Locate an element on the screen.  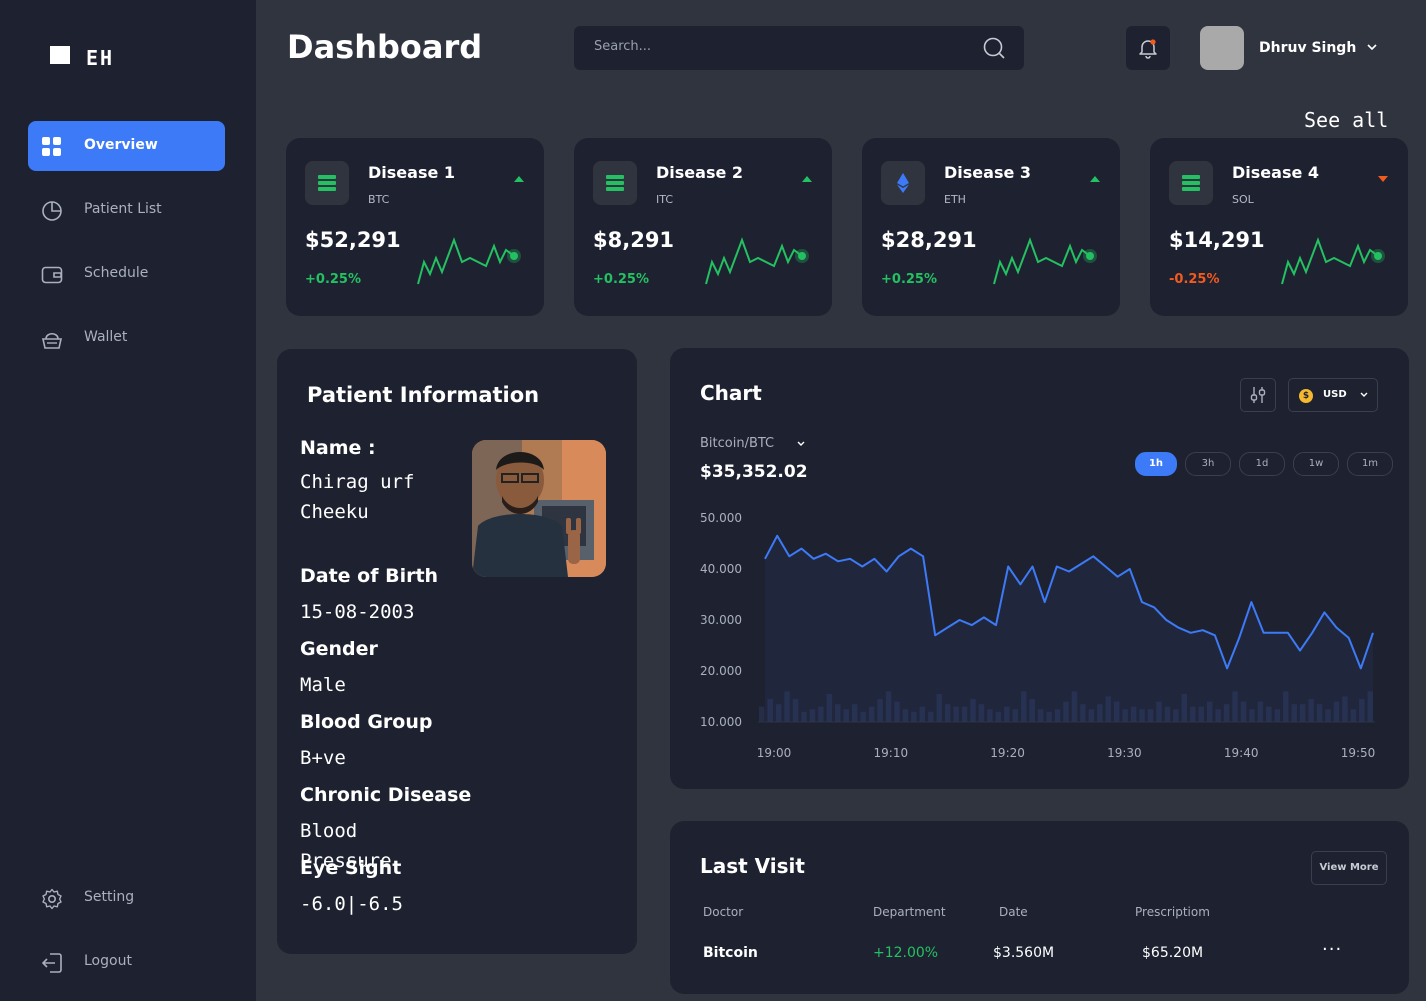
gender-label: Gender is located at coordinates (339, 649).